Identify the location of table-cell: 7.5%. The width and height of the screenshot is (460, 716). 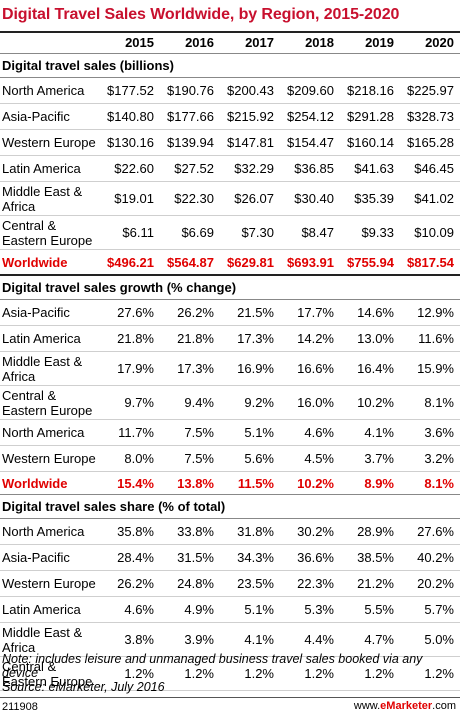
(190, 458).